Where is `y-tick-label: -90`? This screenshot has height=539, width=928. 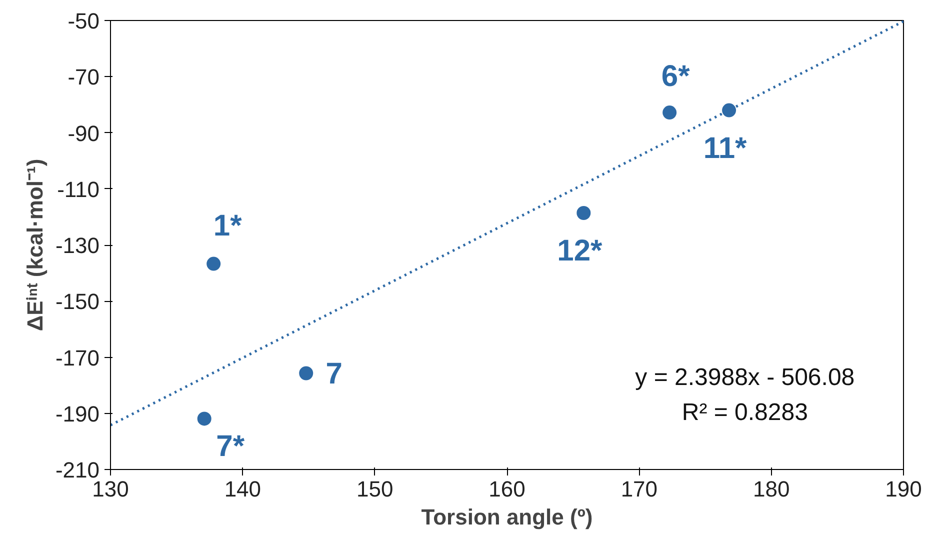
y-tick-label: -90 is located at coordinates (84, 133).